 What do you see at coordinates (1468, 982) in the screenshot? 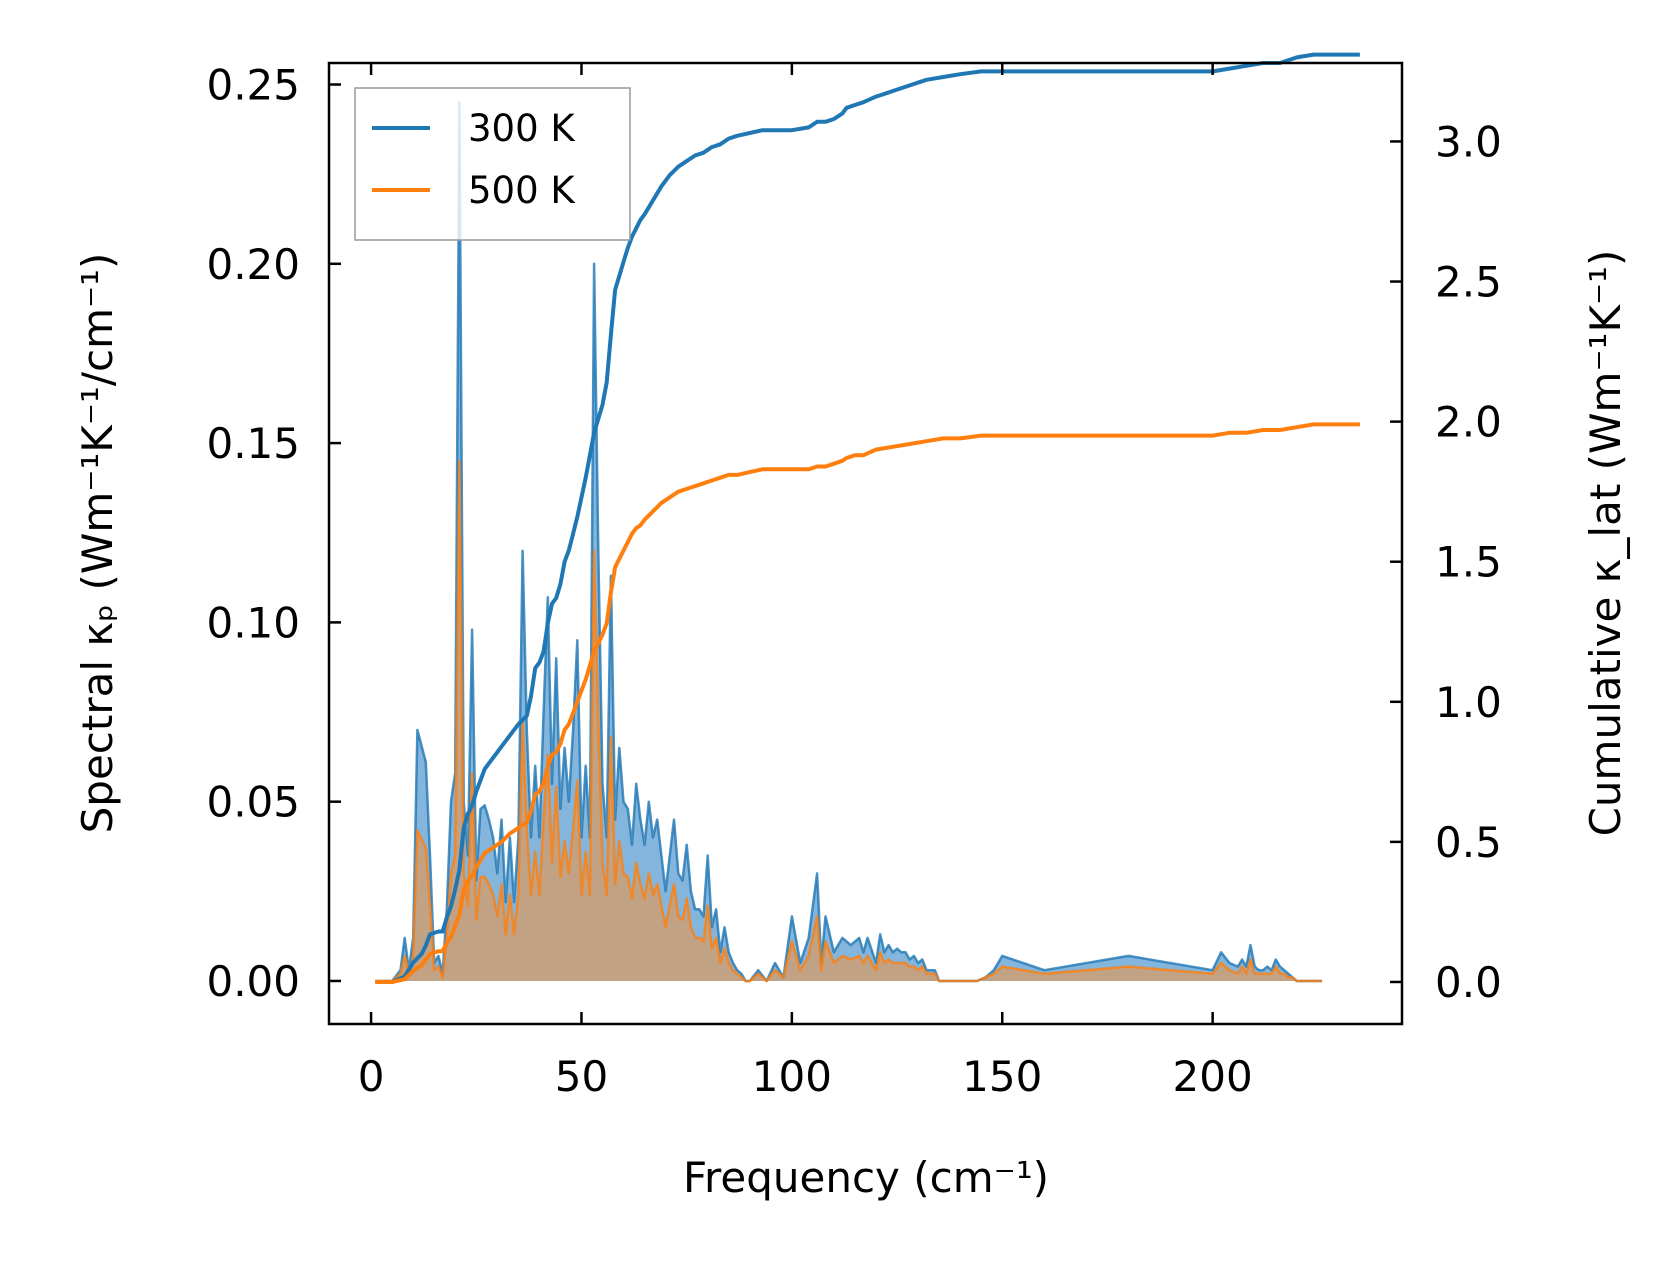
I see `right-y-tick-label: 0.0` at bounding box center [1468, 982].